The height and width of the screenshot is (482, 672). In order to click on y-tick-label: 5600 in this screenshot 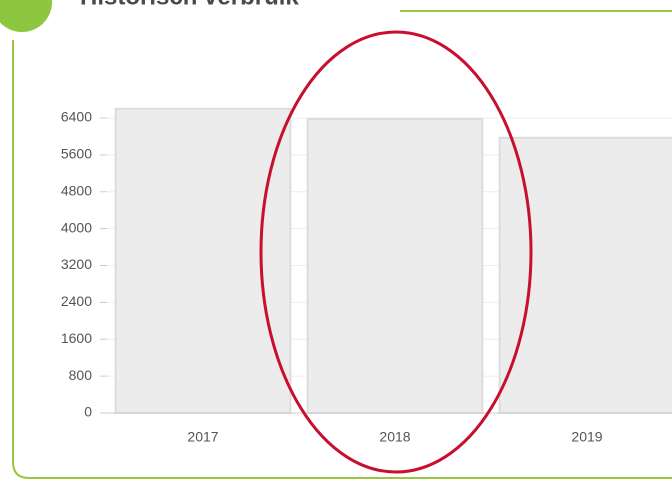, I will do `click(76, 154)`.